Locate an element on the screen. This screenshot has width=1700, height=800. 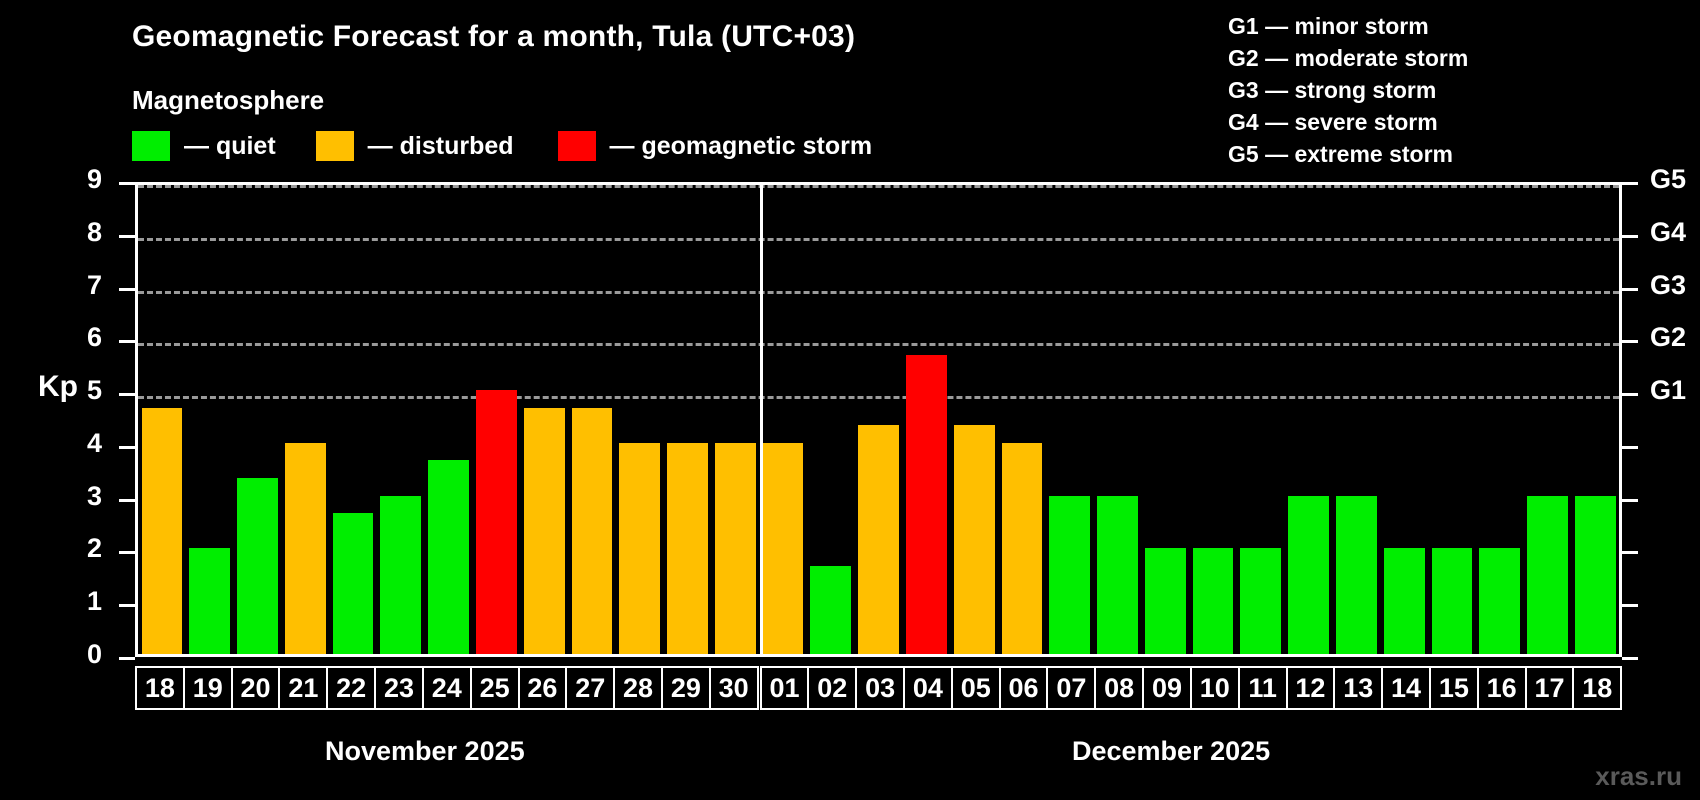
bar-01-disturbed is located at coordinates (783, 548).